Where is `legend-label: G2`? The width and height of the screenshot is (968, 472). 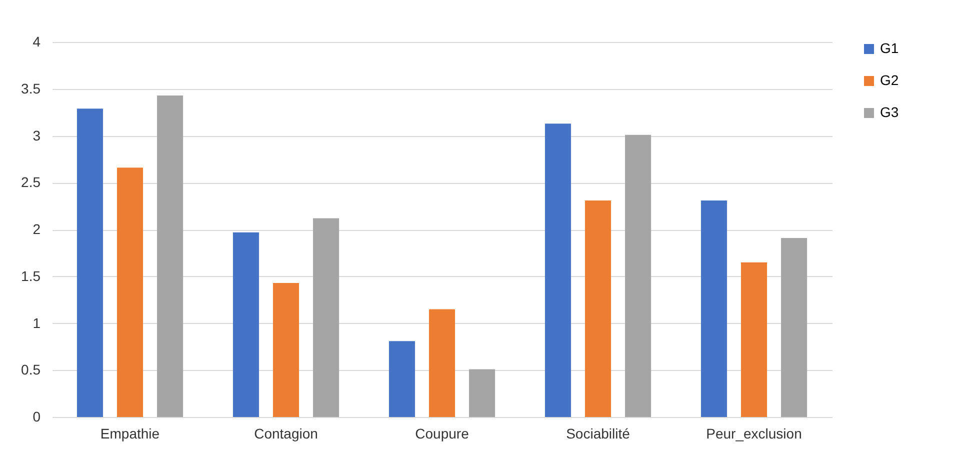 legend-label: G2 is located at coordinates (889, 80).